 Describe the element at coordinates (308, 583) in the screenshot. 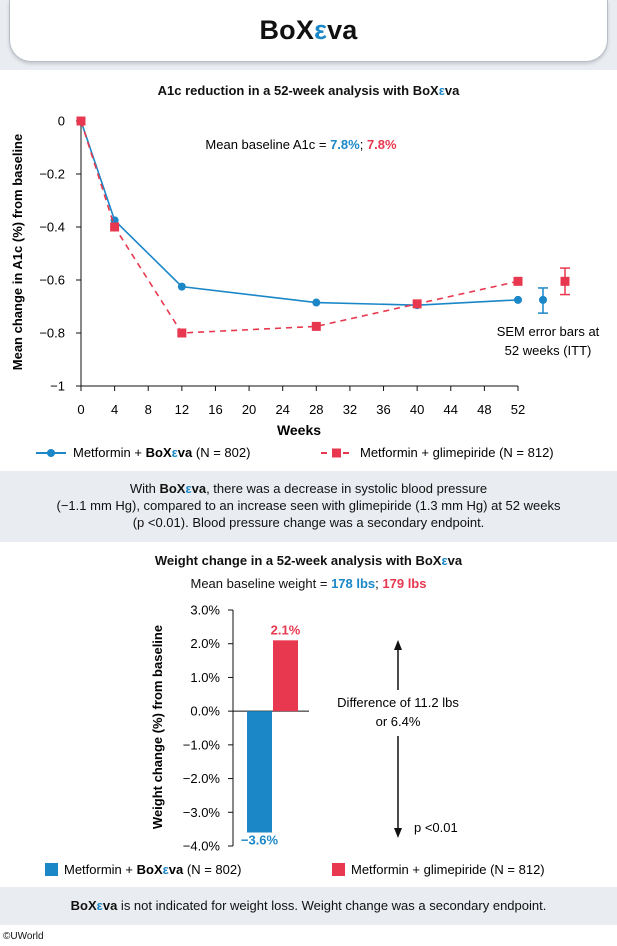

I see `weight-baseline-text: Mean baseline weight = 178 lbs; 179 lbs` at that location.